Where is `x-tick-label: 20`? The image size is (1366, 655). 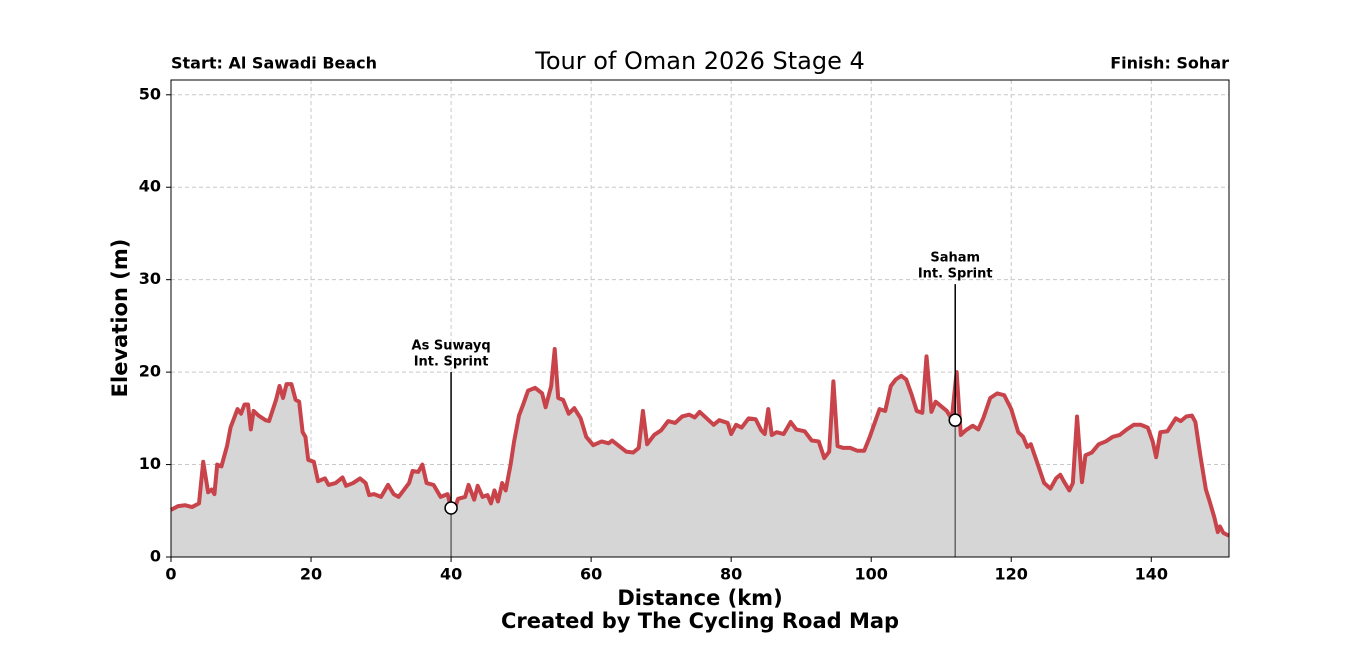 x-tick-label: 20 is located at coordinates (311, 574).